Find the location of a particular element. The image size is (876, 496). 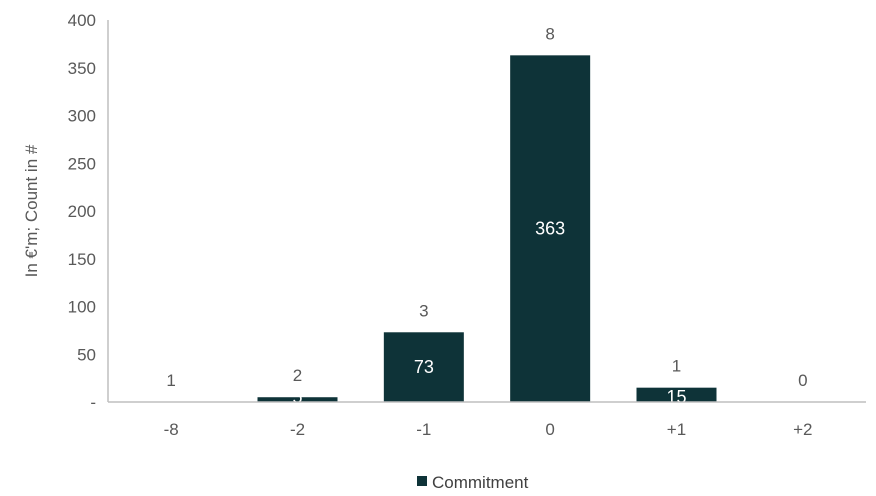

y-tick-label-200: 200 is located at coordinates (82, 211).